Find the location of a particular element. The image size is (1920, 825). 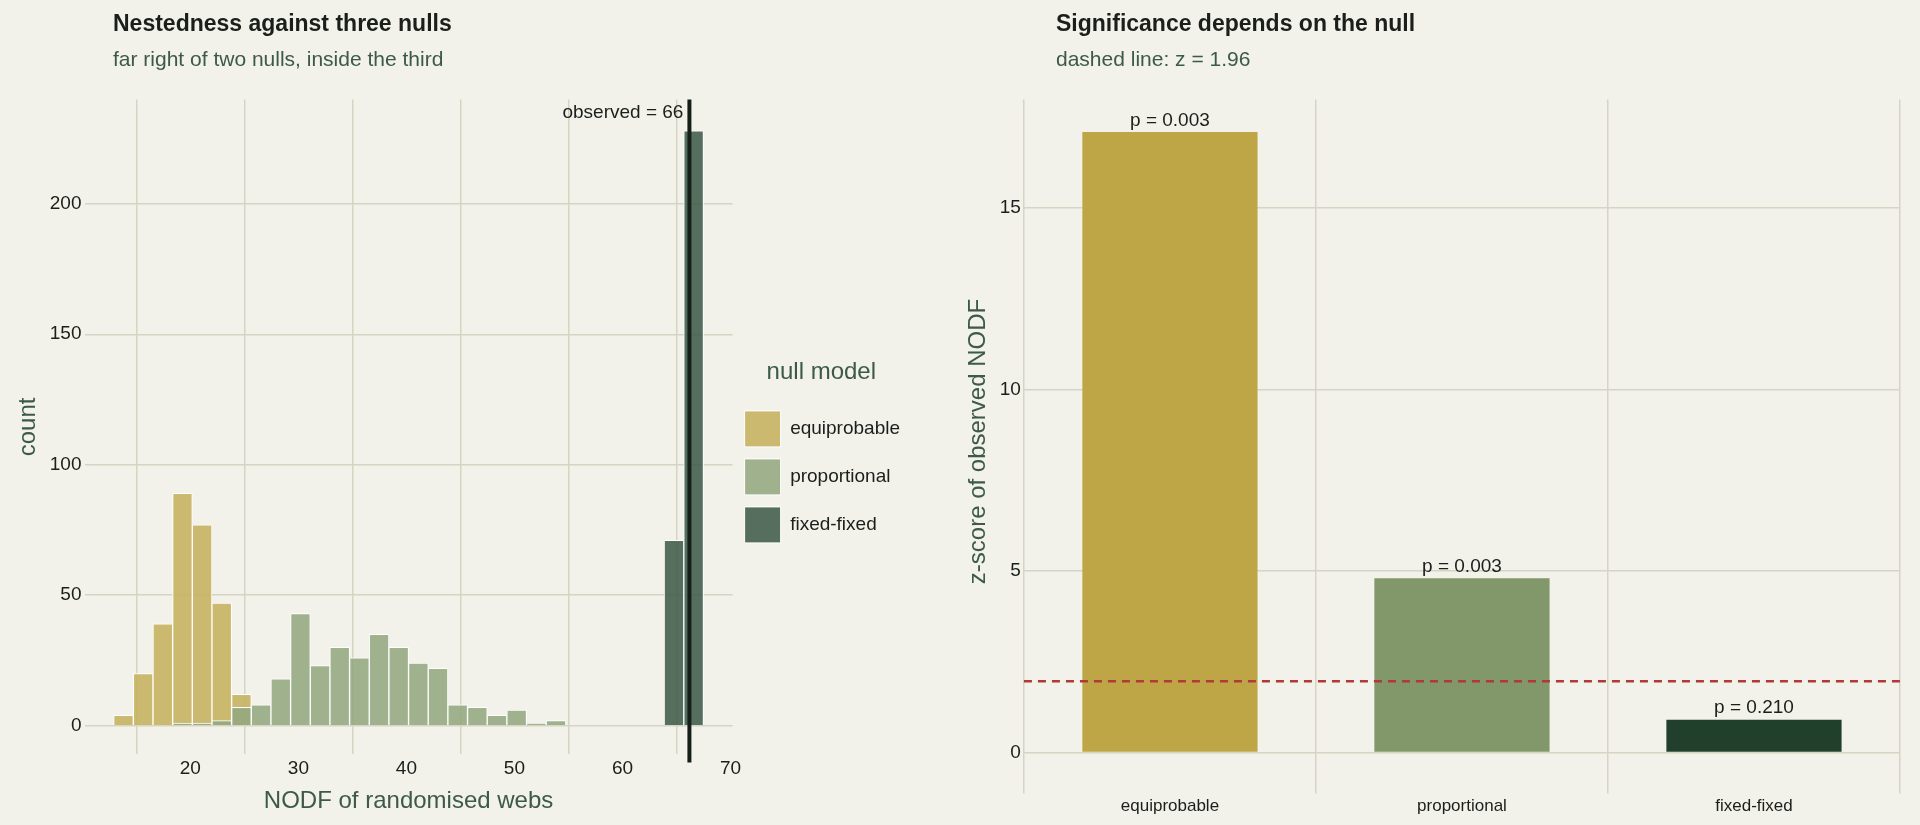

legend-label: equiprobable is located at coordinates (845, 428).